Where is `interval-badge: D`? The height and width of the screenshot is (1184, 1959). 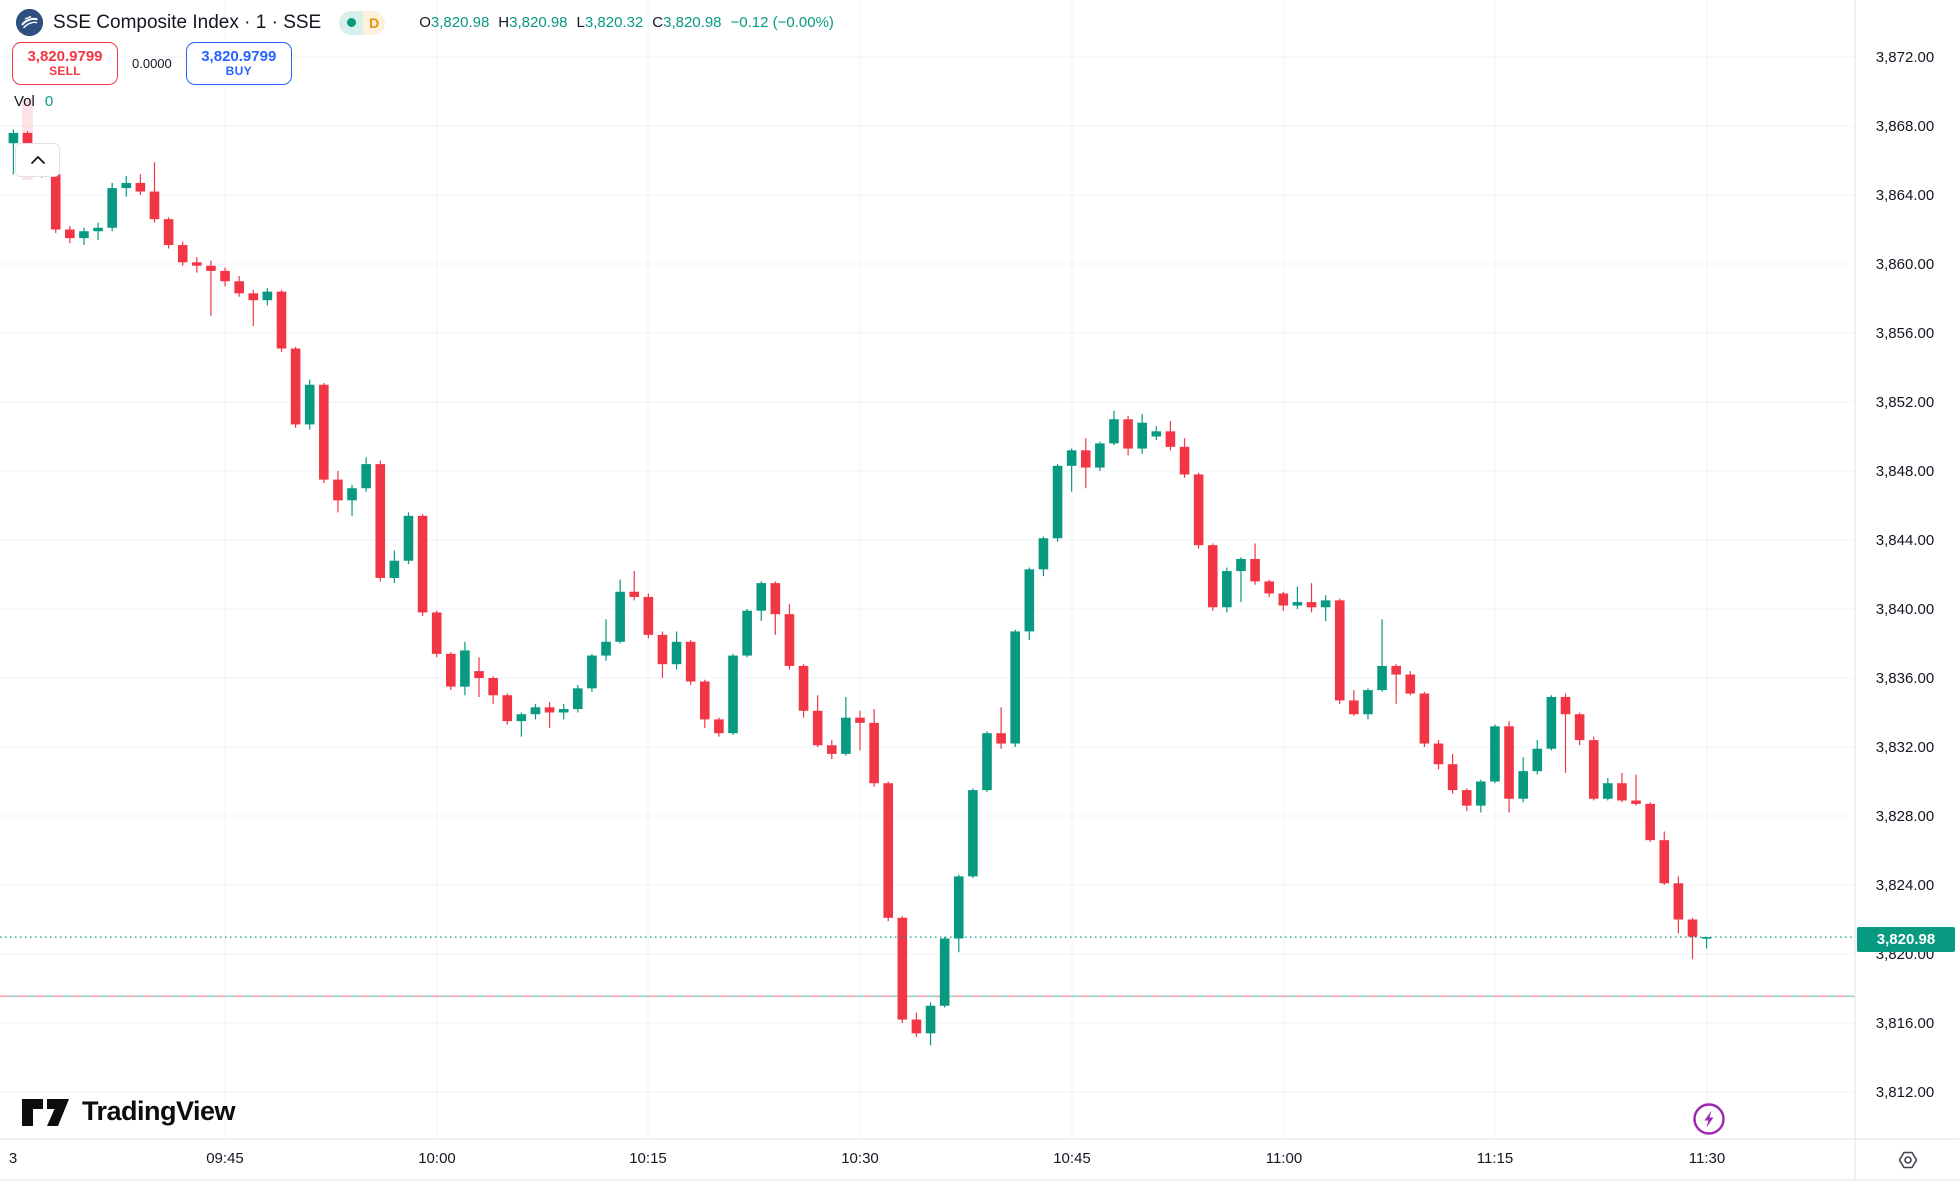 interval-badge: D is located at coordinates (362, 22).